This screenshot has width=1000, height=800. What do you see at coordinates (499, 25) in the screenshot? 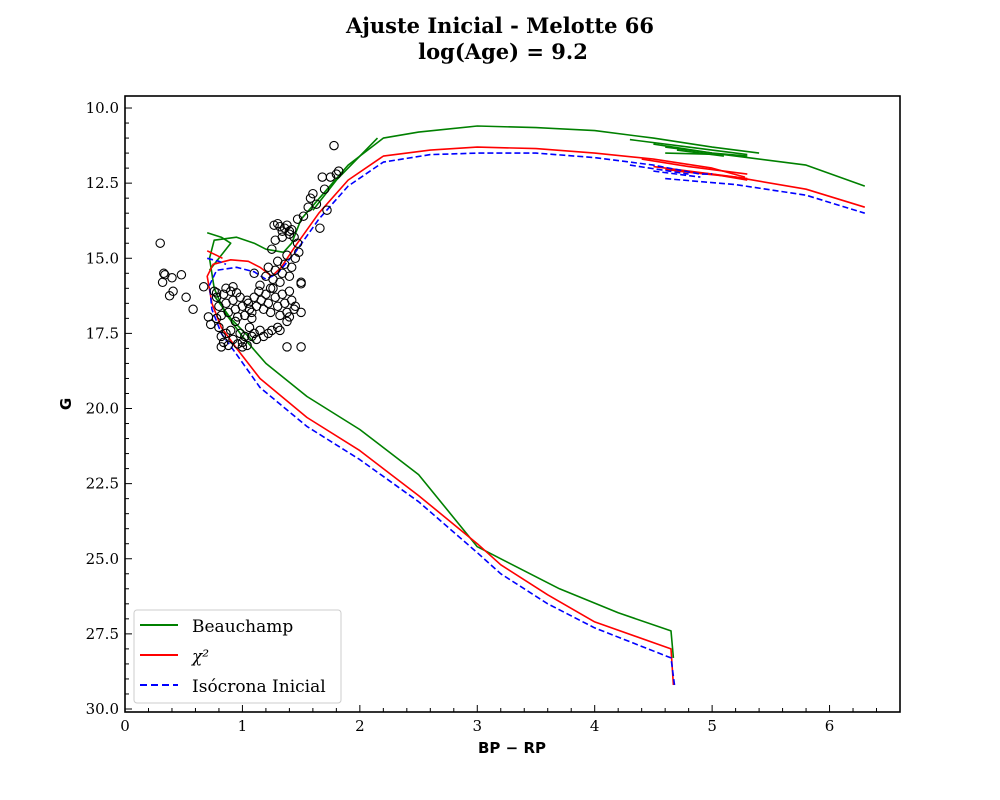
I see `chart-title-line-1: Ajuste Inicial - Melotte 66` at bounding box center [499, 25].